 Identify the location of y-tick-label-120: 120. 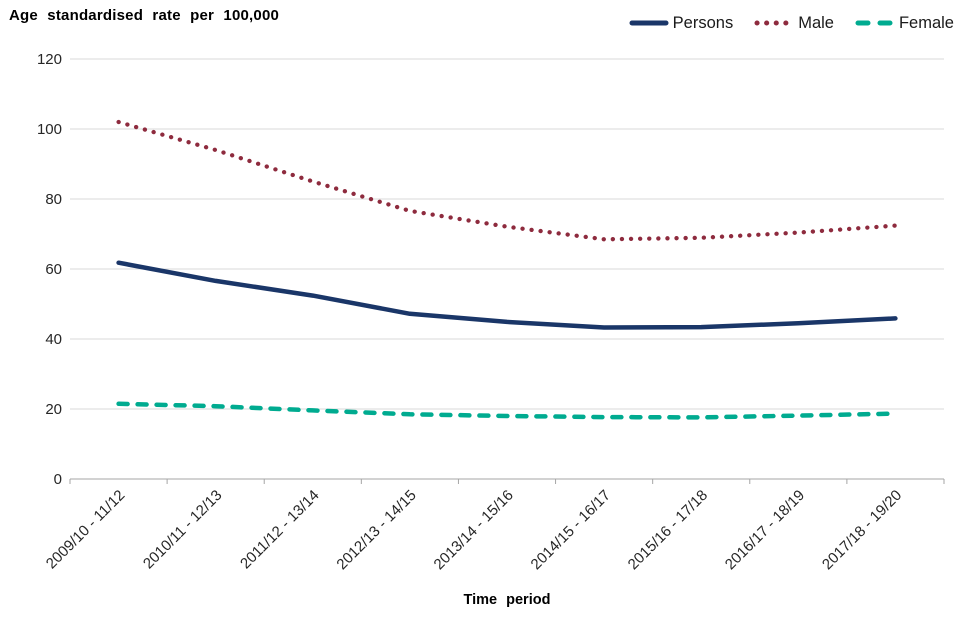
(49, 59).